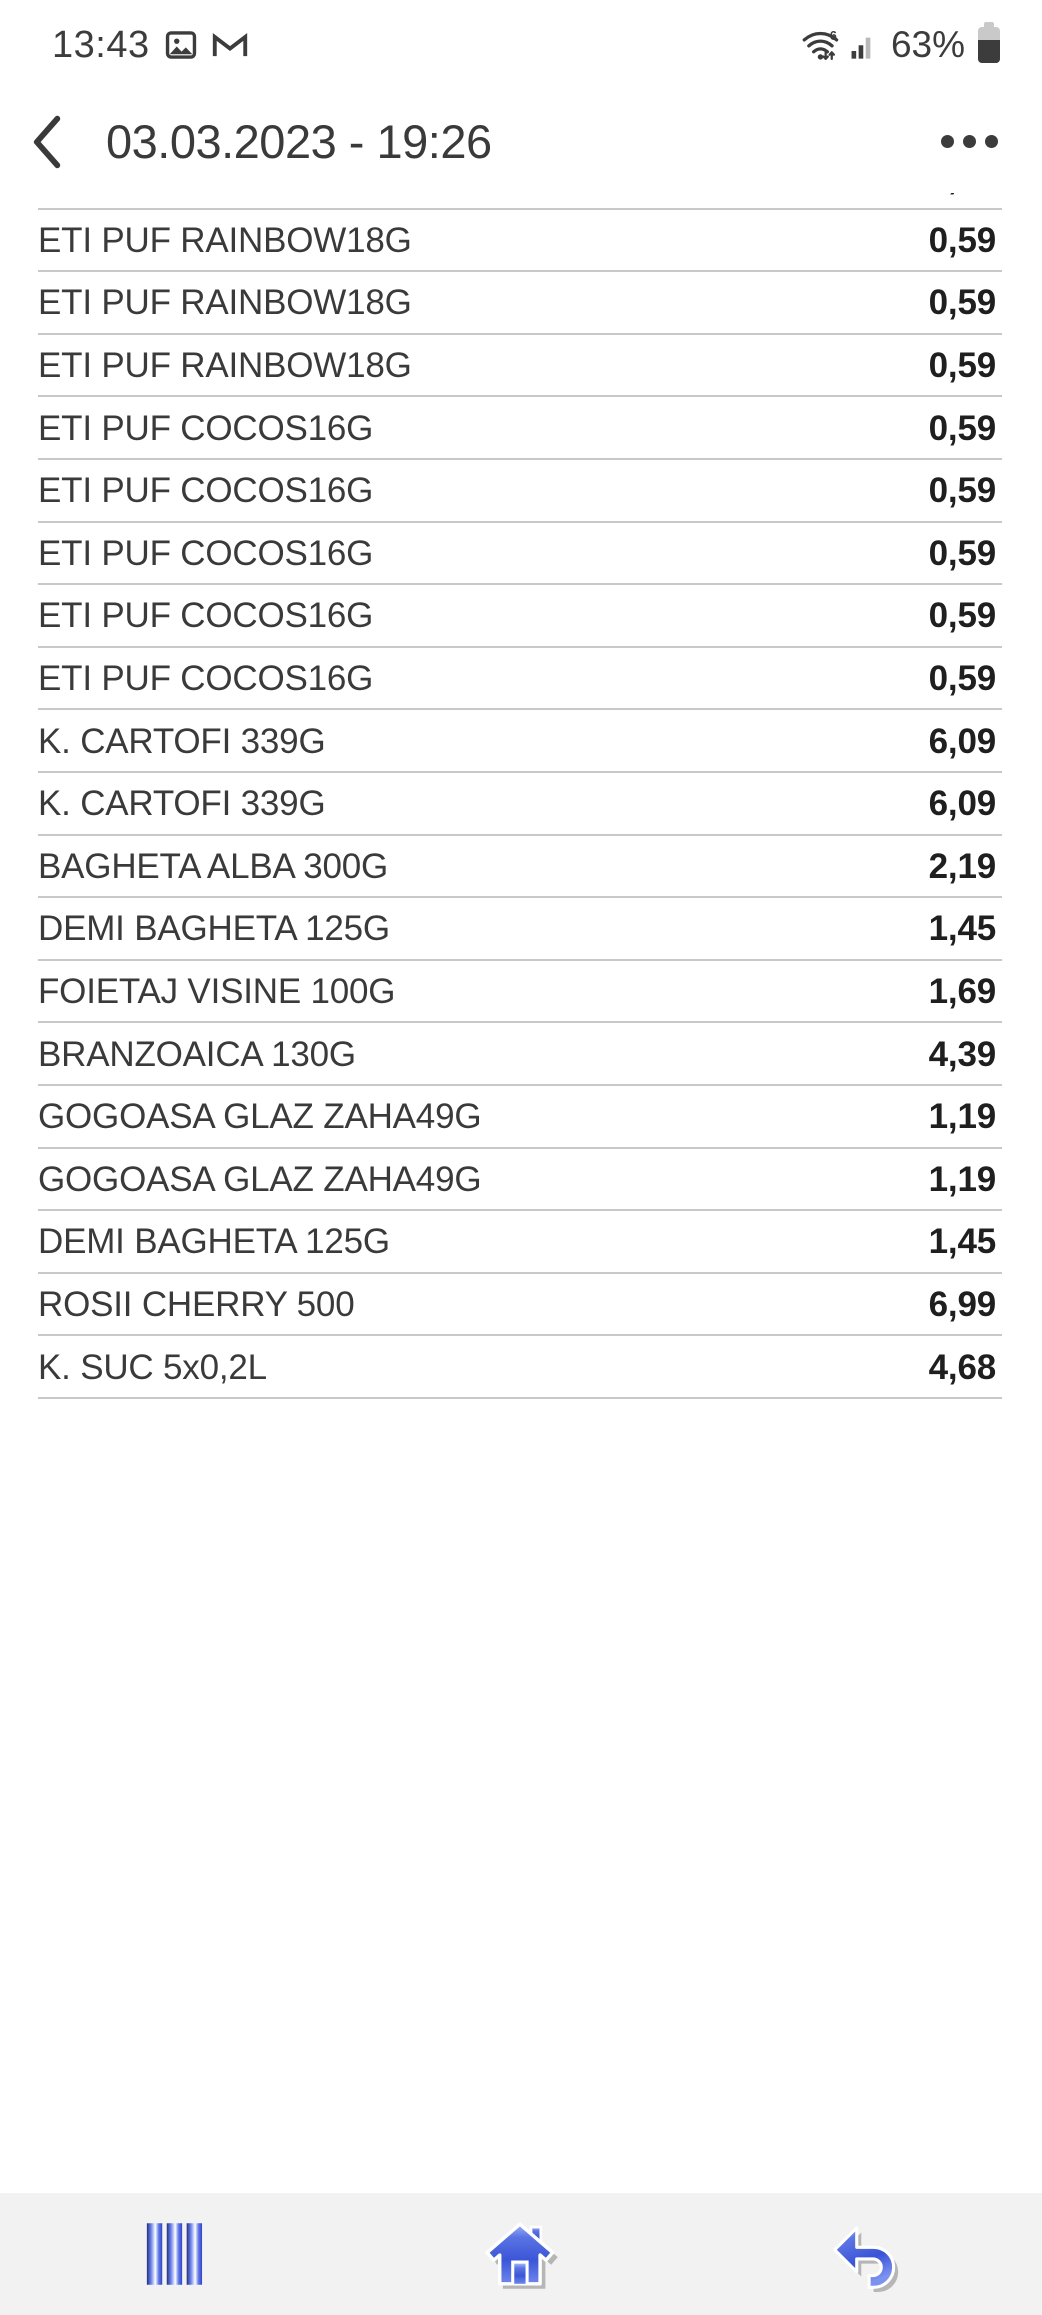 Image resolution: width=1042 pixels, height=2315 pixels. I want to click on barcode-button, so click(173, 2254).